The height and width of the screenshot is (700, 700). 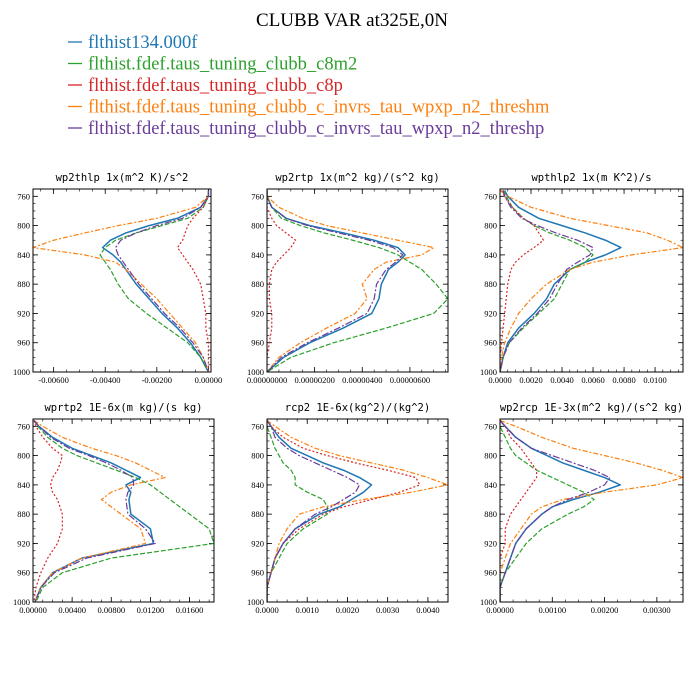 I want to click on panel-title: wp2rtp 1x(m^2 kg)/(s^2 kg), so click(x=357, y=178).